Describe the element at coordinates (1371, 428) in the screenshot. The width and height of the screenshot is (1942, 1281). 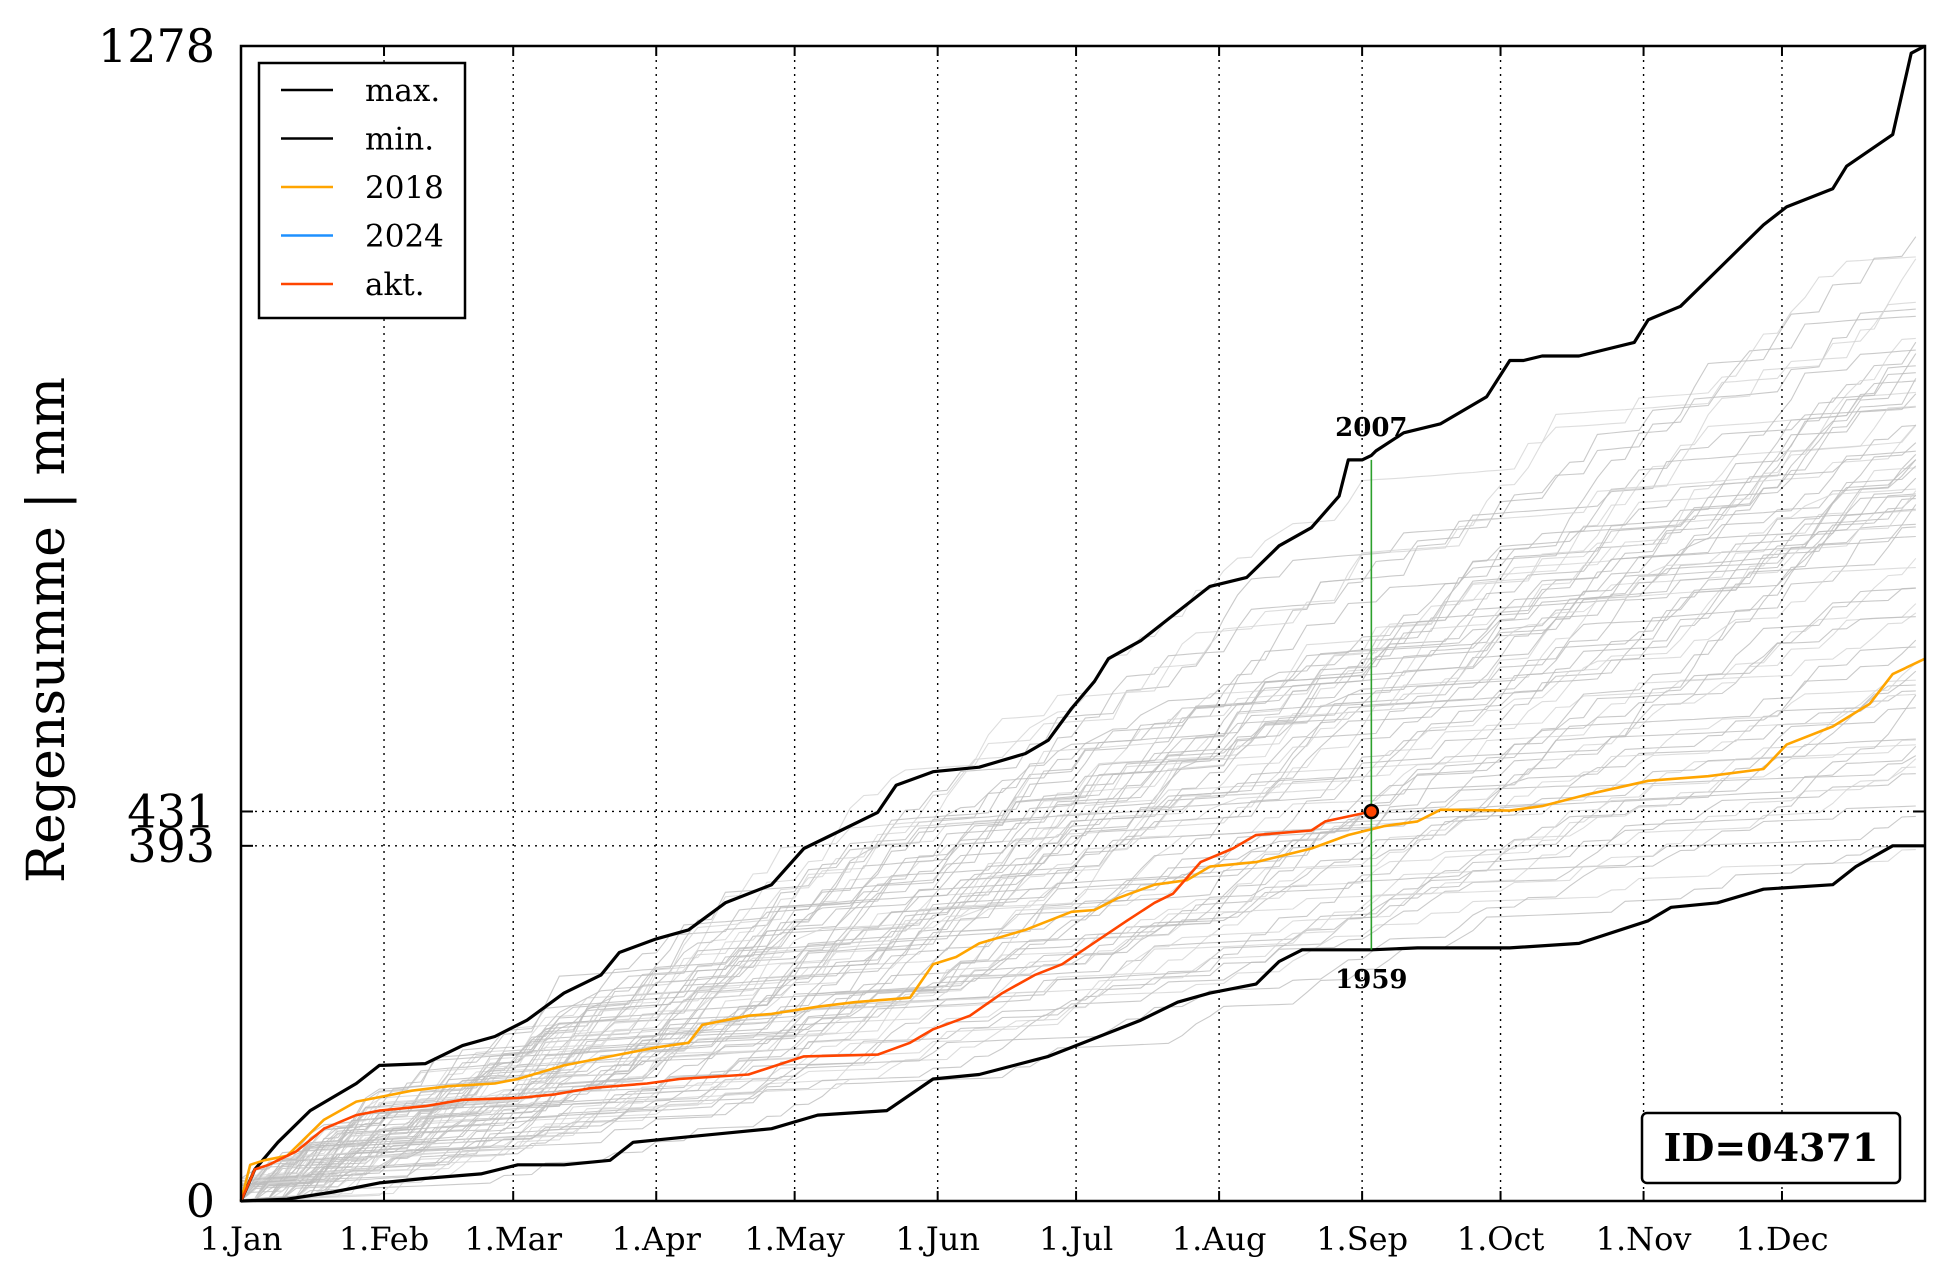
I see `annotation-year-label: 2007` at that location.